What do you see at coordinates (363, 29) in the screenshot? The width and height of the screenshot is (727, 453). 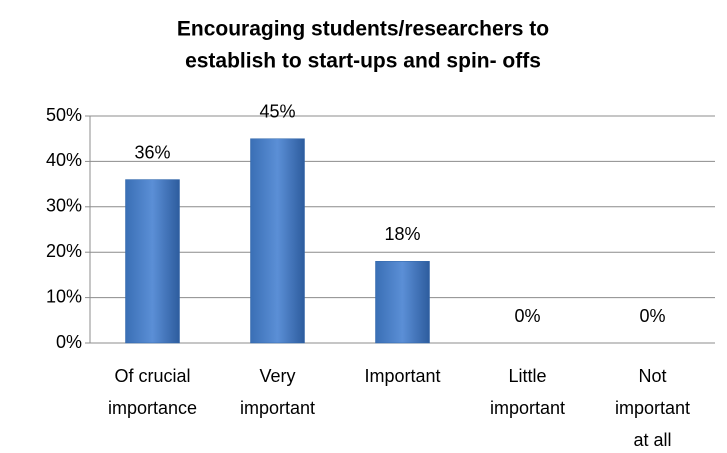 I see `chart-title: Encouraging students/researchers to` at bounding box center [363, 29].